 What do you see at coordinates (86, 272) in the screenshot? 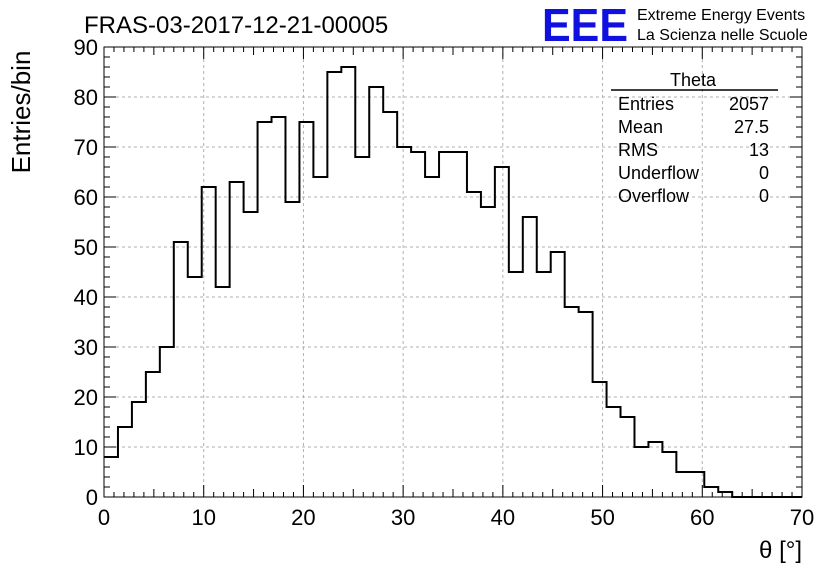
I see `y-tick-labels: 0 10 20 30 40 50 60 70 80 90` at bounding box center [86, 272].